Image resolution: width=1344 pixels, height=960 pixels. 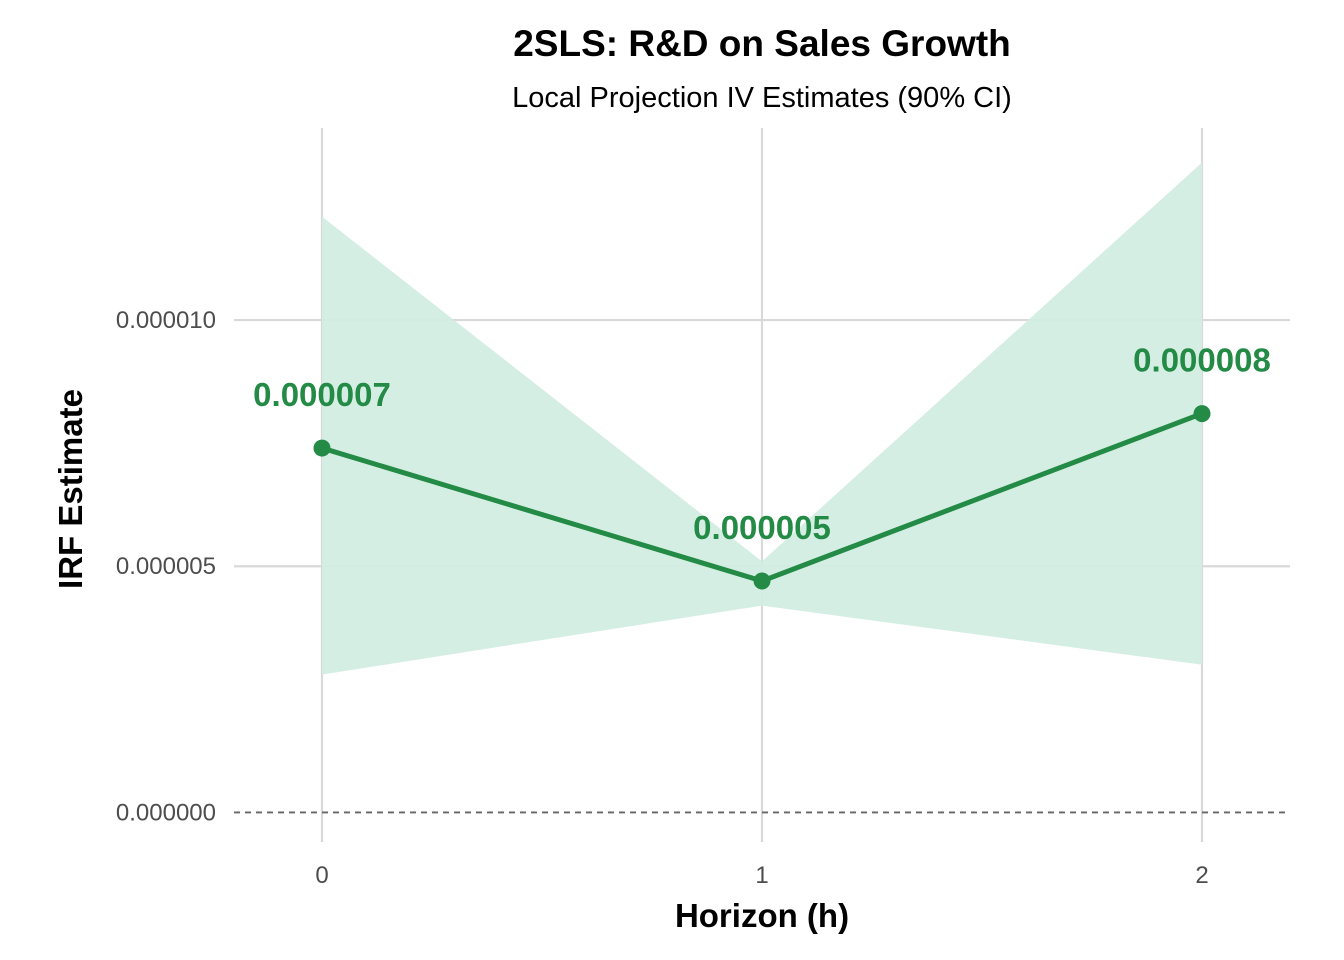 I want to click on y-tick-label: 0.000010, so click(x=166, y=320).